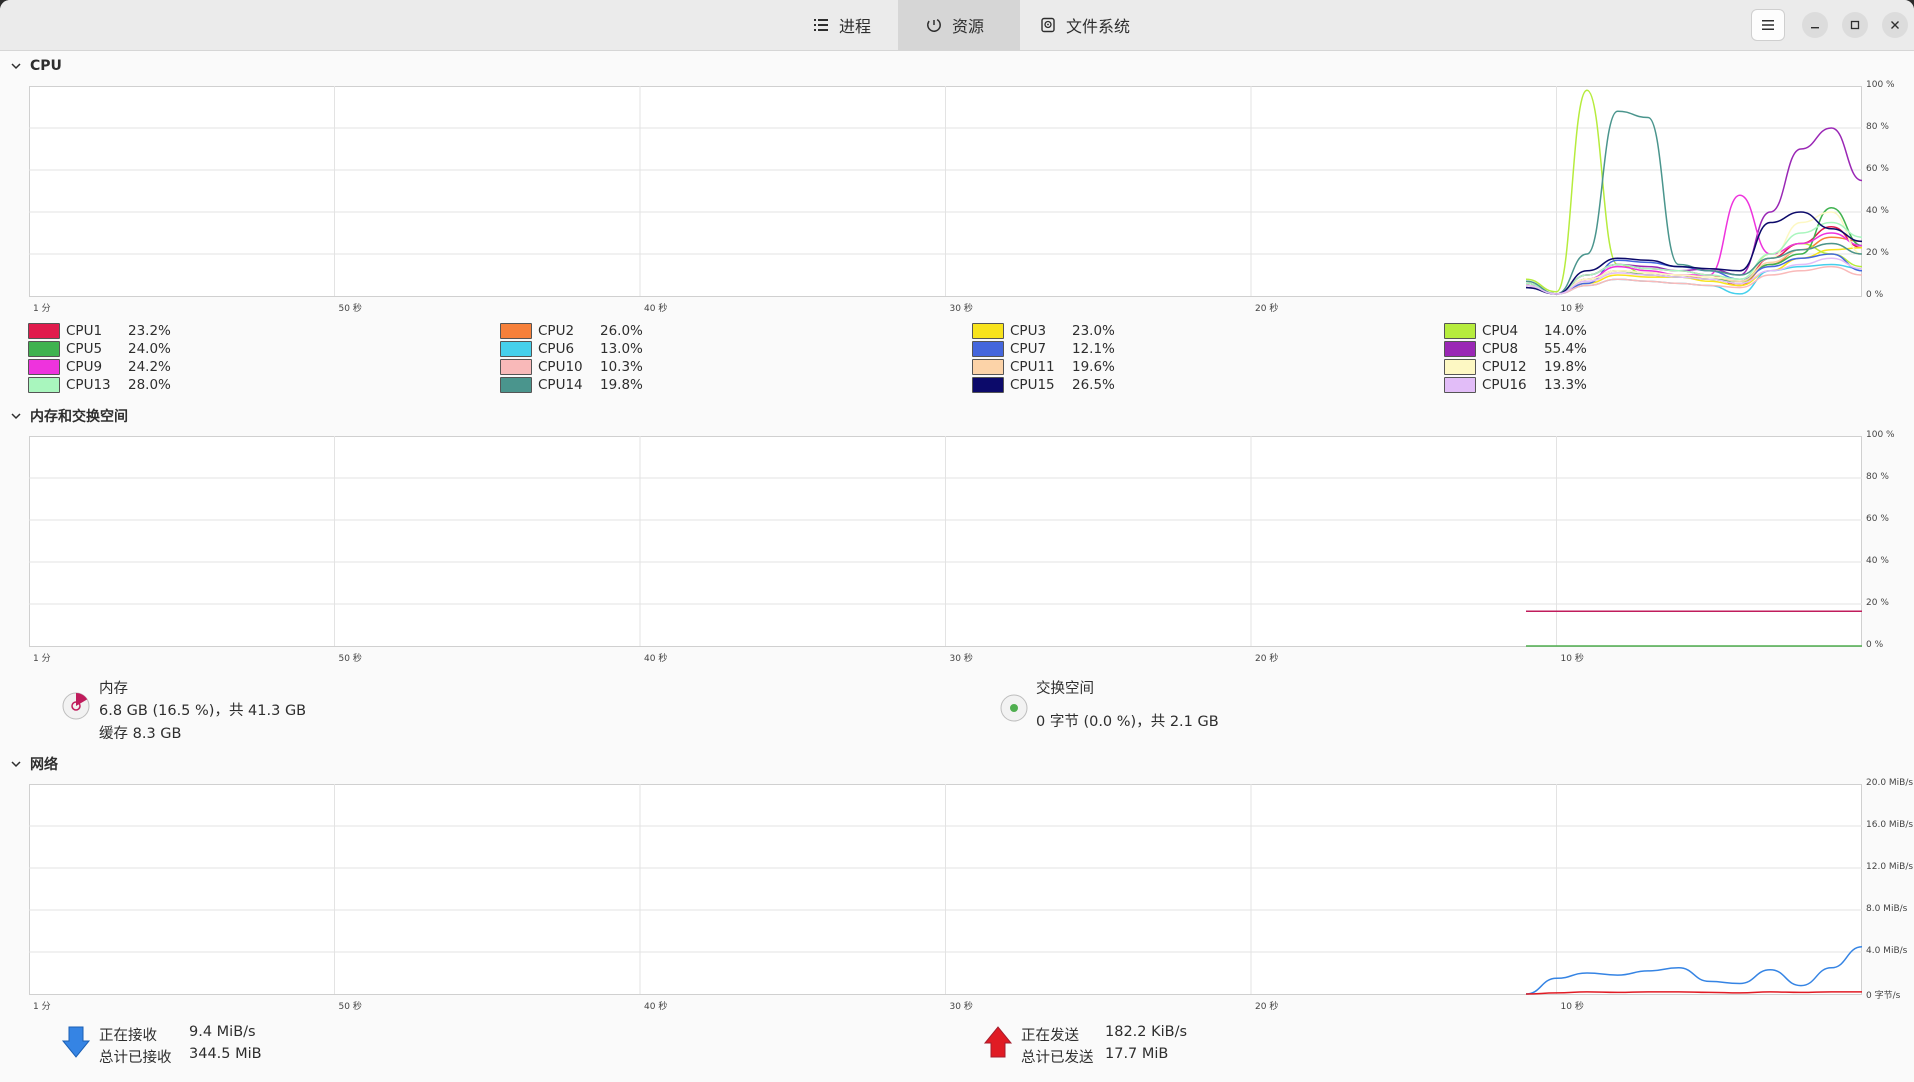 Image resolution: width=1914 pixels, height=1082 pixels. What do you see at coordinates (560, 367) in the screenshot?
I see `cpu-name: CPU10` at bounding box center [560, 367].